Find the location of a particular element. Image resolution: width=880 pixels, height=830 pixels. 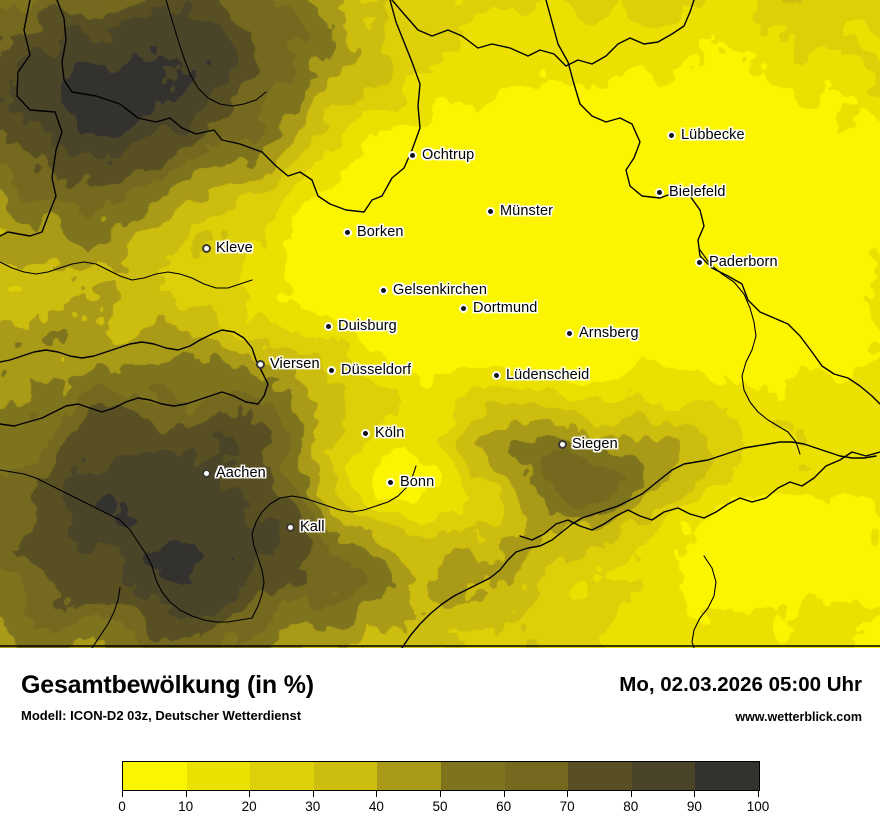

colorbar-tick-label: 100 is located at coordinates (758, 806).